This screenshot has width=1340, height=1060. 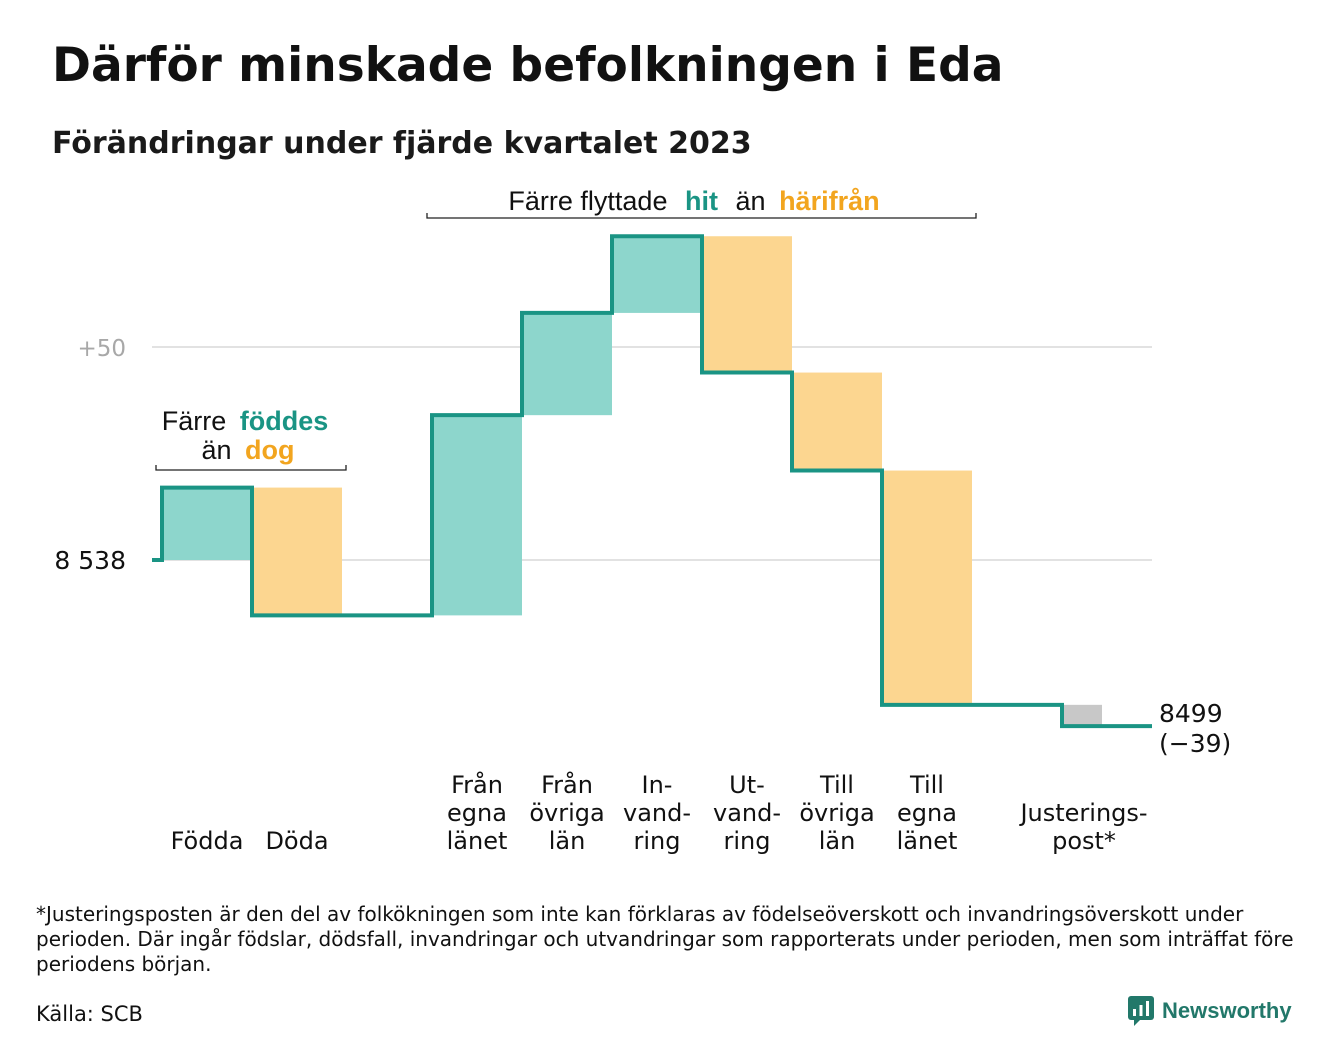 I want to click on end-value-label: 8499, so click(x=1191, y=713).